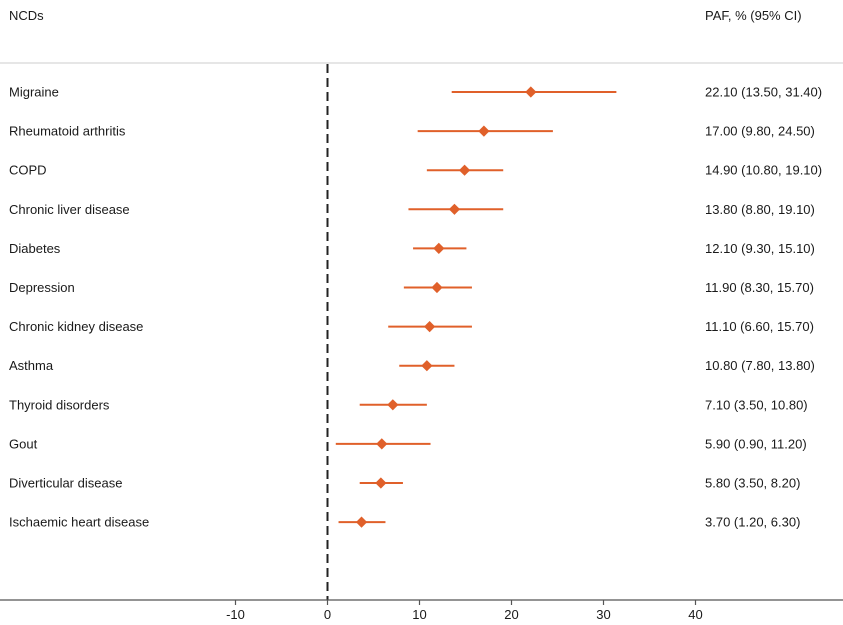 The height and width of the screenshot is (625, 843). Describe the element at coordinates (760, 209) in the screenshot. I see `row-ci-text: 13.80 (8.80, 19.10)` at that location.